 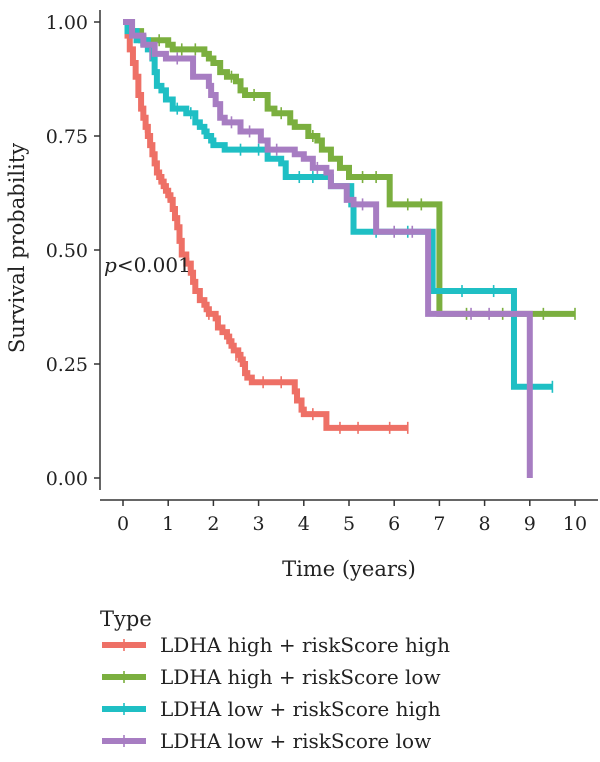 I want to click on x-tick-label: 9, so click(x=530, y=524).